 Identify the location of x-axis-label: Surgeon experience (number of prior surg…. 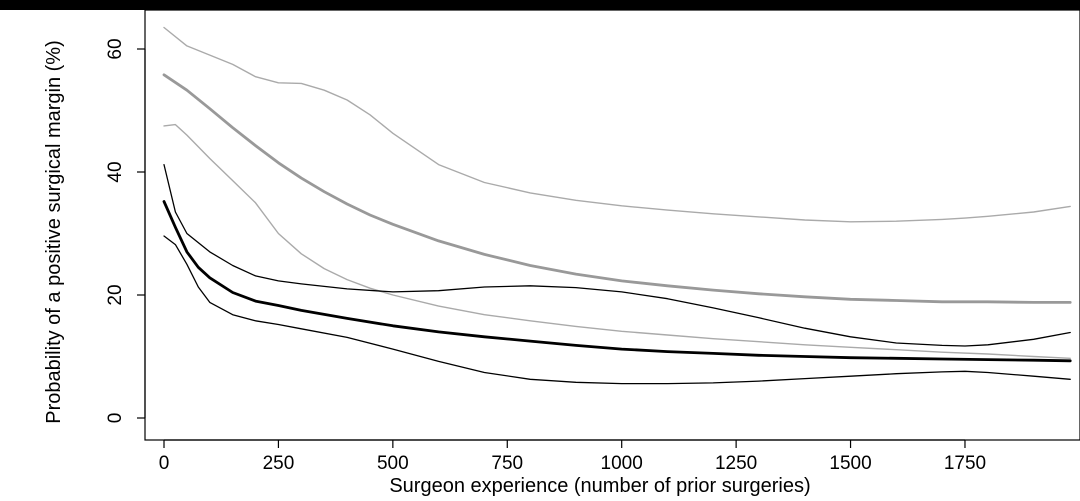
(599, 486).